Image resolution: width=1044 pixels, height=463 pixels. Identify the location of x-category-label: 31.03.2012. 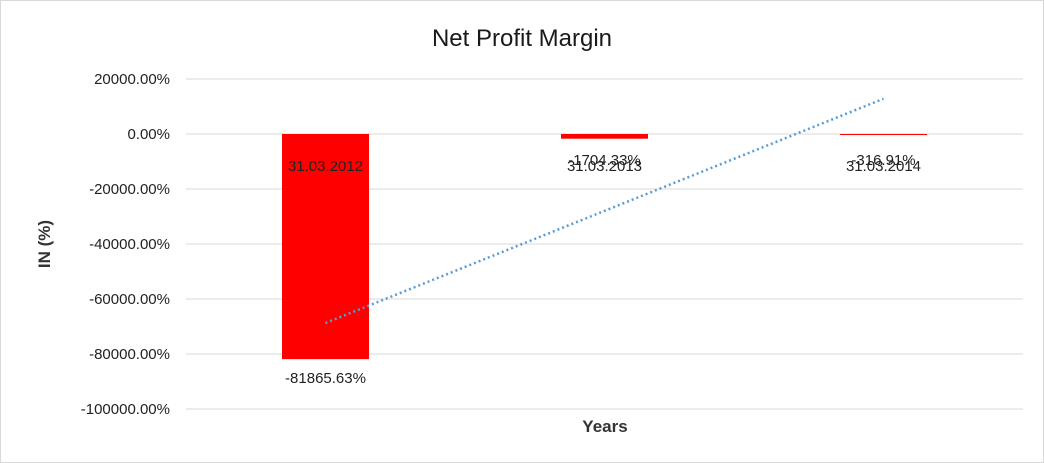
(325, 166).